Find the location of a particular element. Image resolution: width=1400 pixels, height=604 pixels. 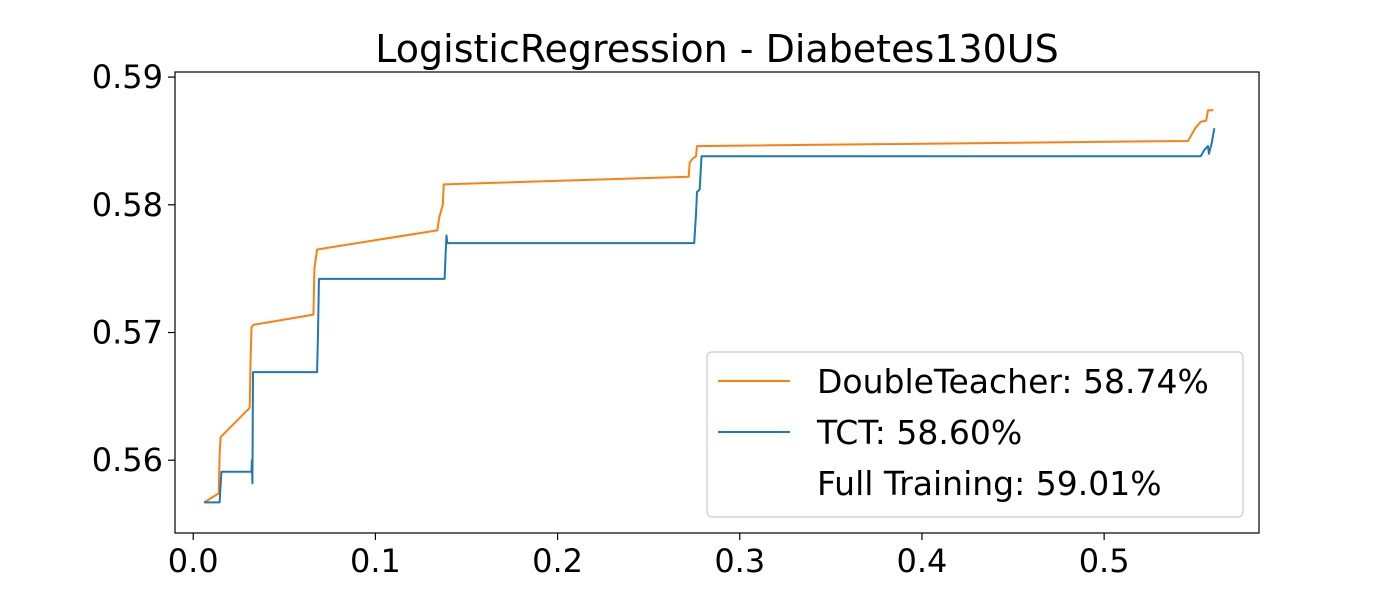

legend-label-1: TCT: 58.60% is located at coordinates (919, 432).